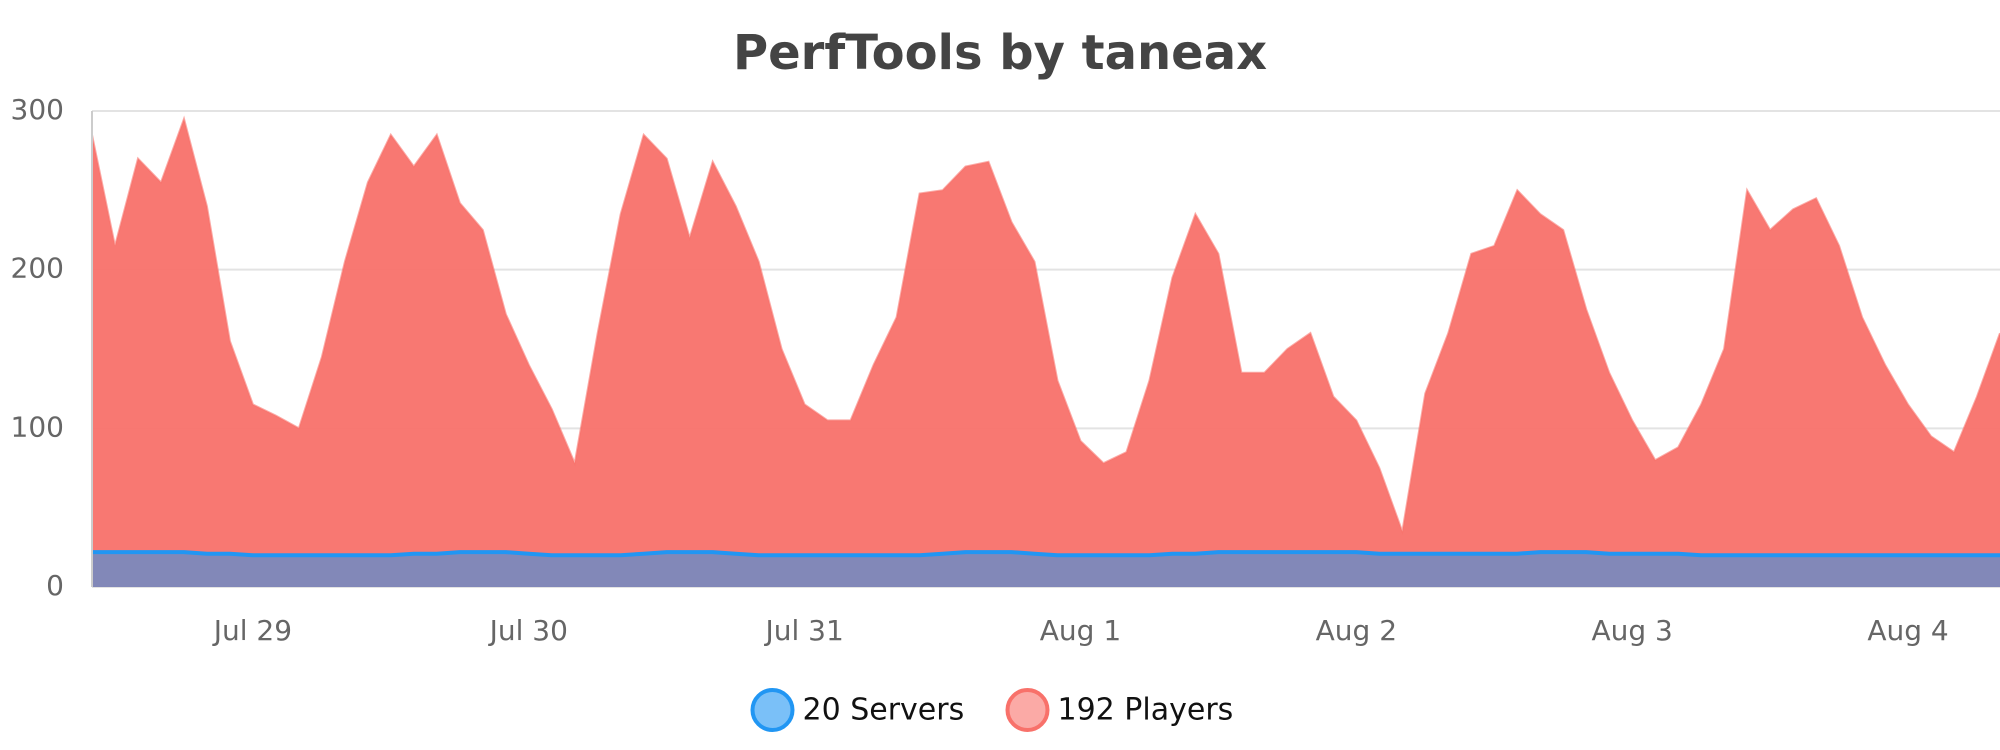  What do you see at coordinates (1631, 630) in the screenshot?
I see `x-tick-label: Aug 3` at bounding box center [1631, 630].